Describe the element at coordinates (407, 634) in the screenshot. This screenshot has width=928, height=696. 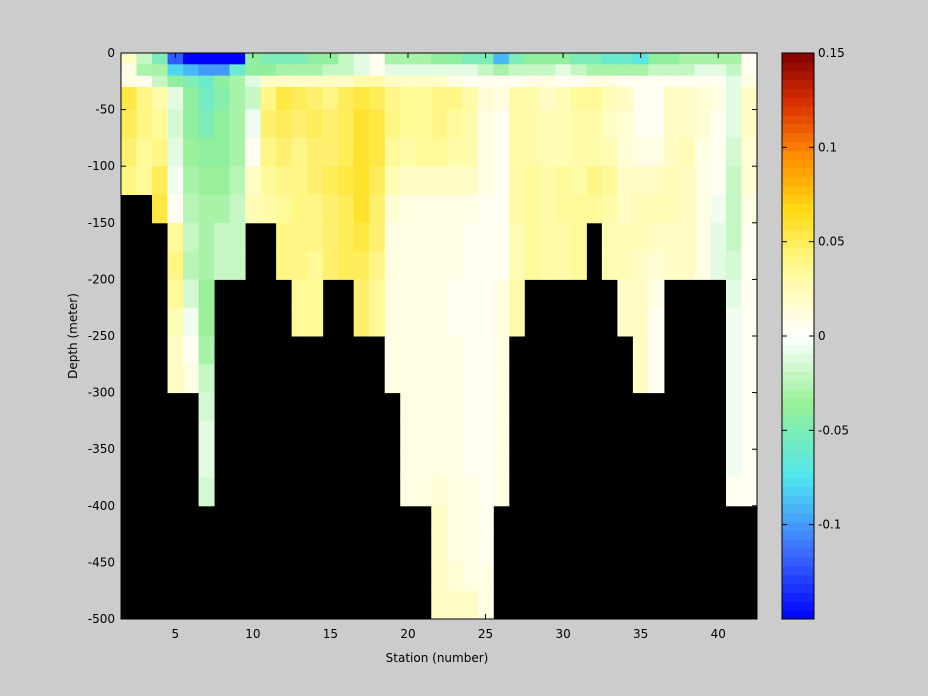
I see `x-tick-label: 20` at that location.